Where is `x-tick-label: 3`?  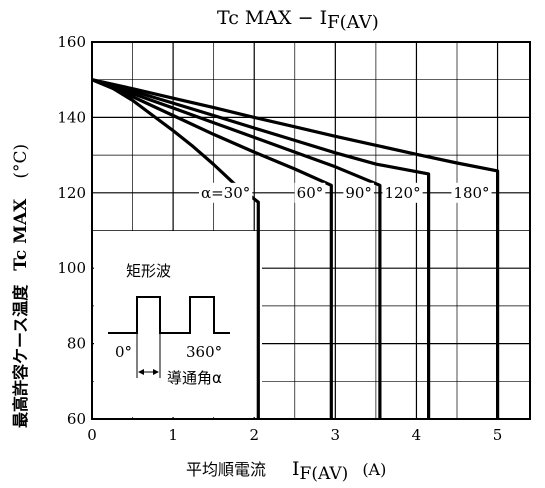
x-tick-label: 3 is located at coordinates (336, 435).